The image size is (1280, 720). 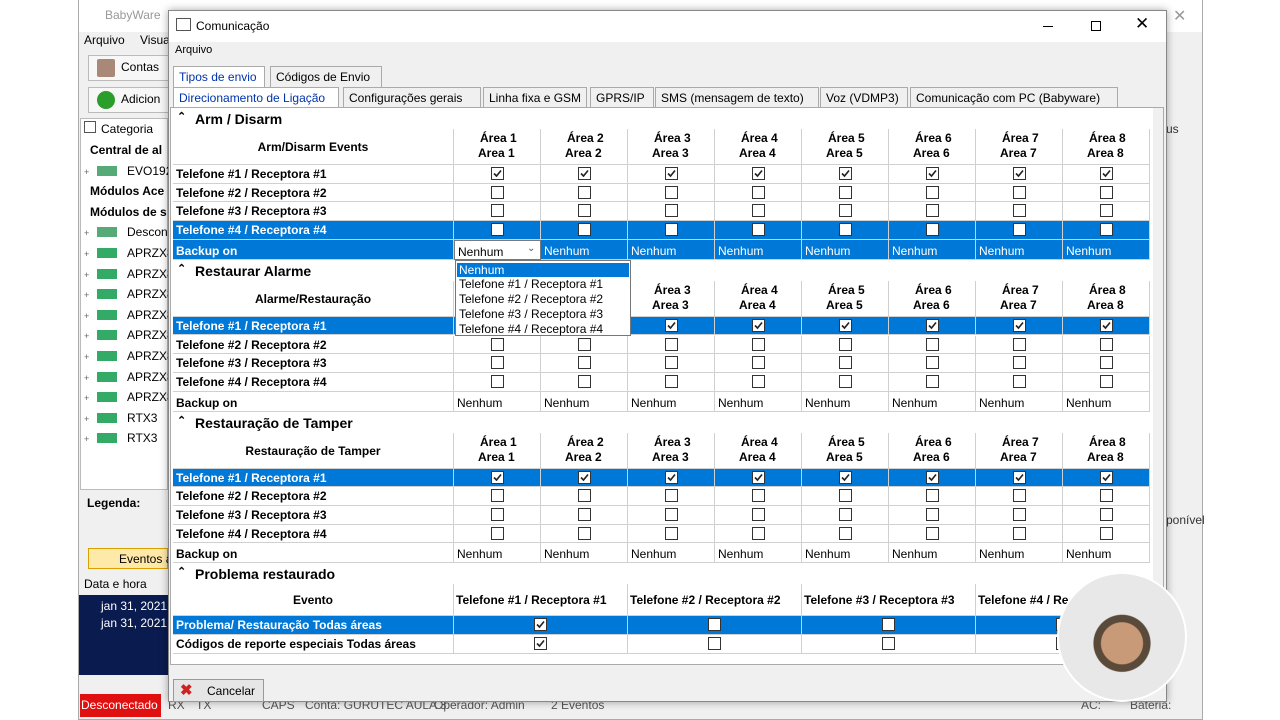 What do you see at coordinates (531, 299) in the screenshot?
I see `dropdown-option: Telefone #2 / Receptora #2` at bounding box center [531, 299].